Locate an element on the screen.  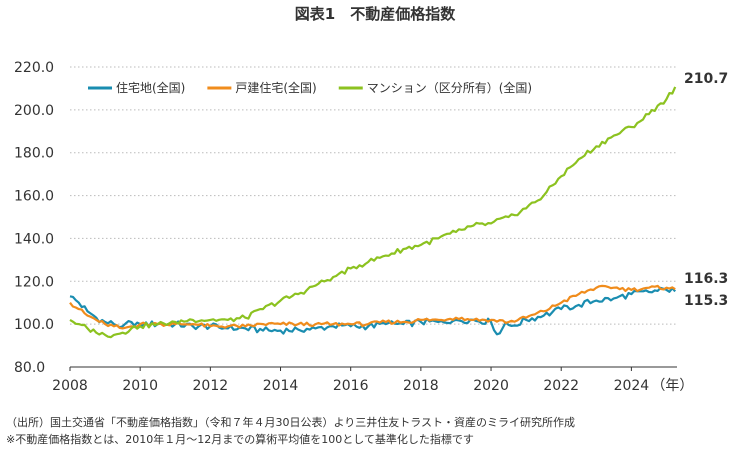
x-tick-label: 2022 is located at coordinates (561, 386).